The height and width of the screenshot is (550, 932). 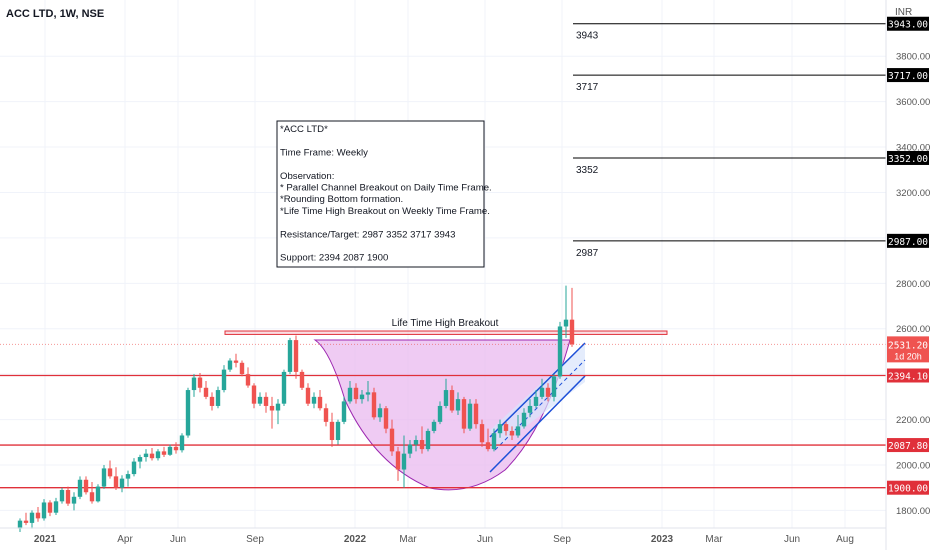 What do you see at coordinates (908, 489) in the screenshot?
I see `support-axis-label: 1900.00` at bounding box center [908, 489].